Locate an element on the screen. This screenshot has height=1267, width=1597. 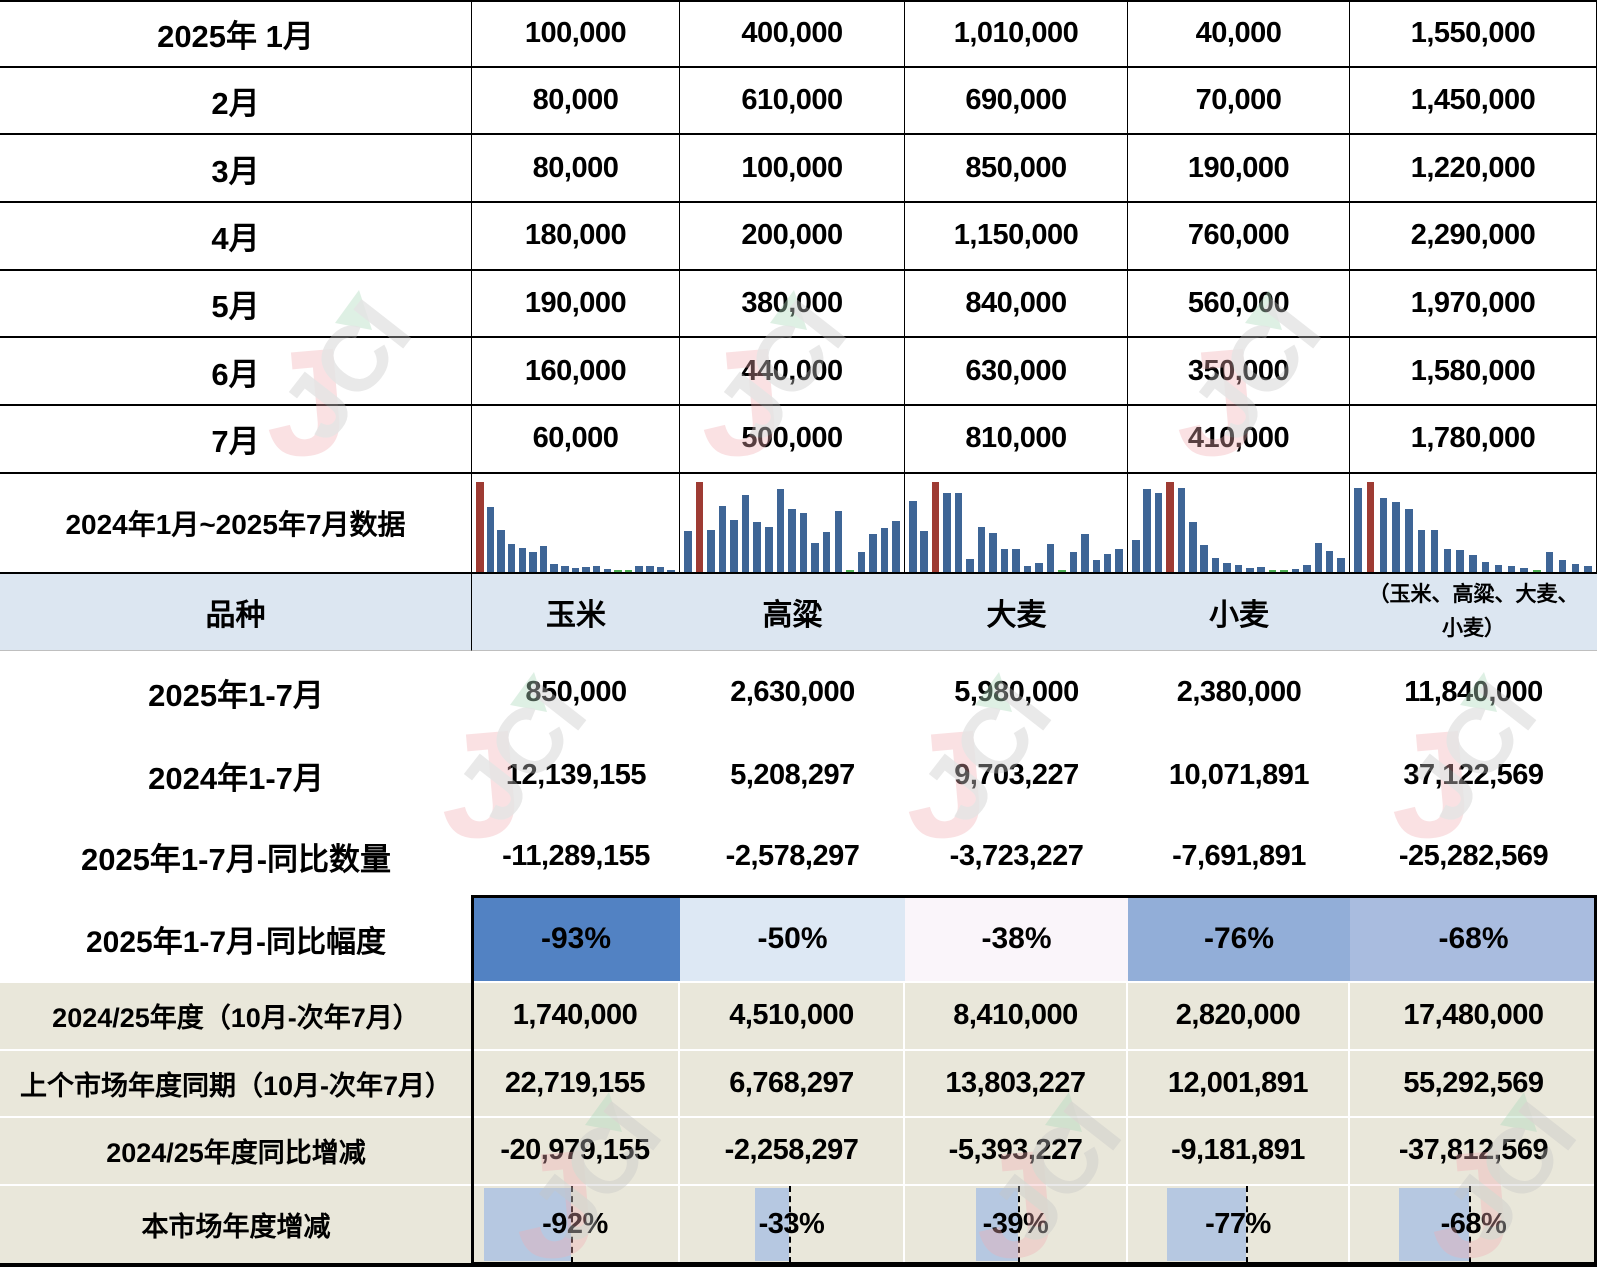
marketing-year-value: 12,001,891 is located at coordinates (1239, 1082).